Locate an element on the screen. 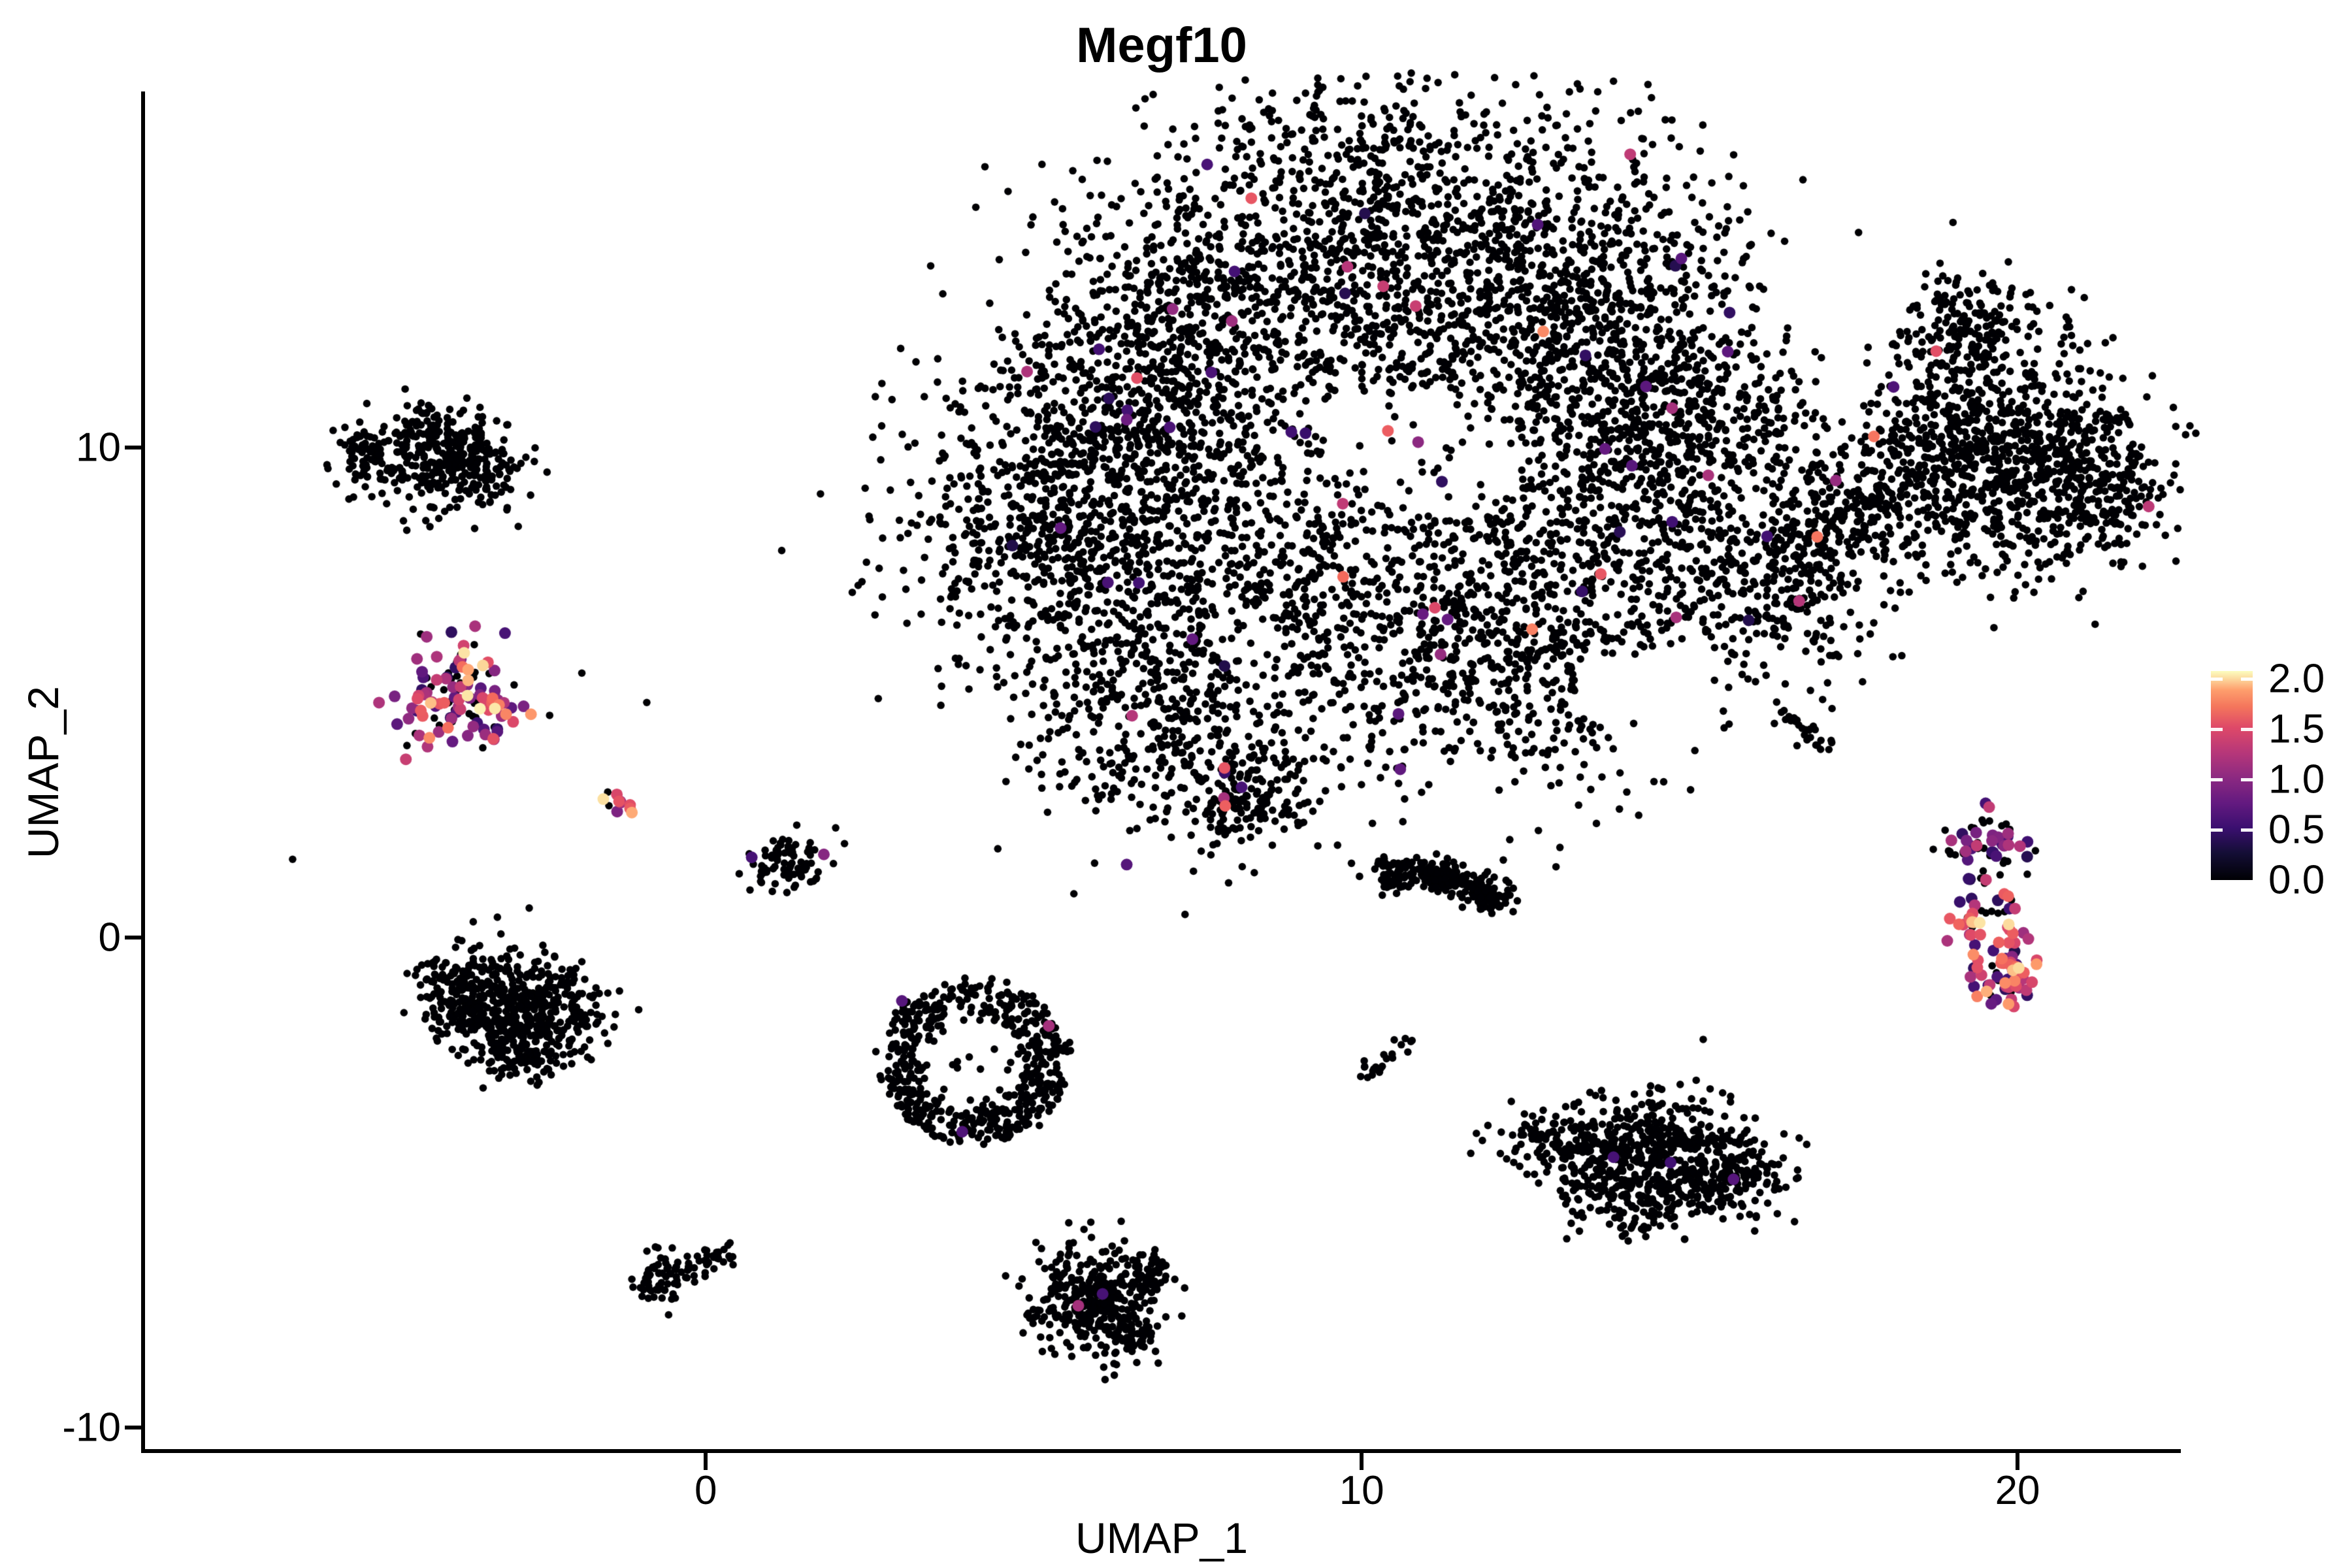 Image resolution: width=2352 pixels, height=1568 pixels. colorbar-label: 0.5 is located at coordinates (2296, 830).